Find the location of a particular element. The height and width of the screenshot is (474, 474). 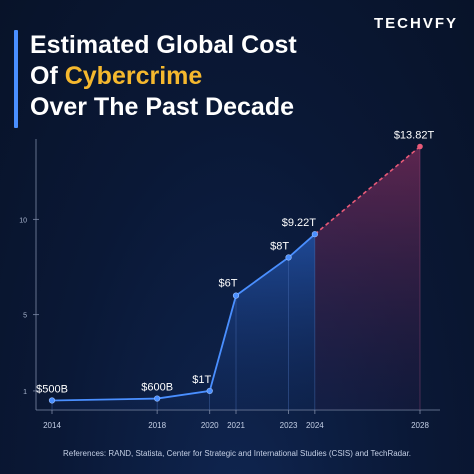

title-line-2-prefix: Of is located at coordinates (47, 76).